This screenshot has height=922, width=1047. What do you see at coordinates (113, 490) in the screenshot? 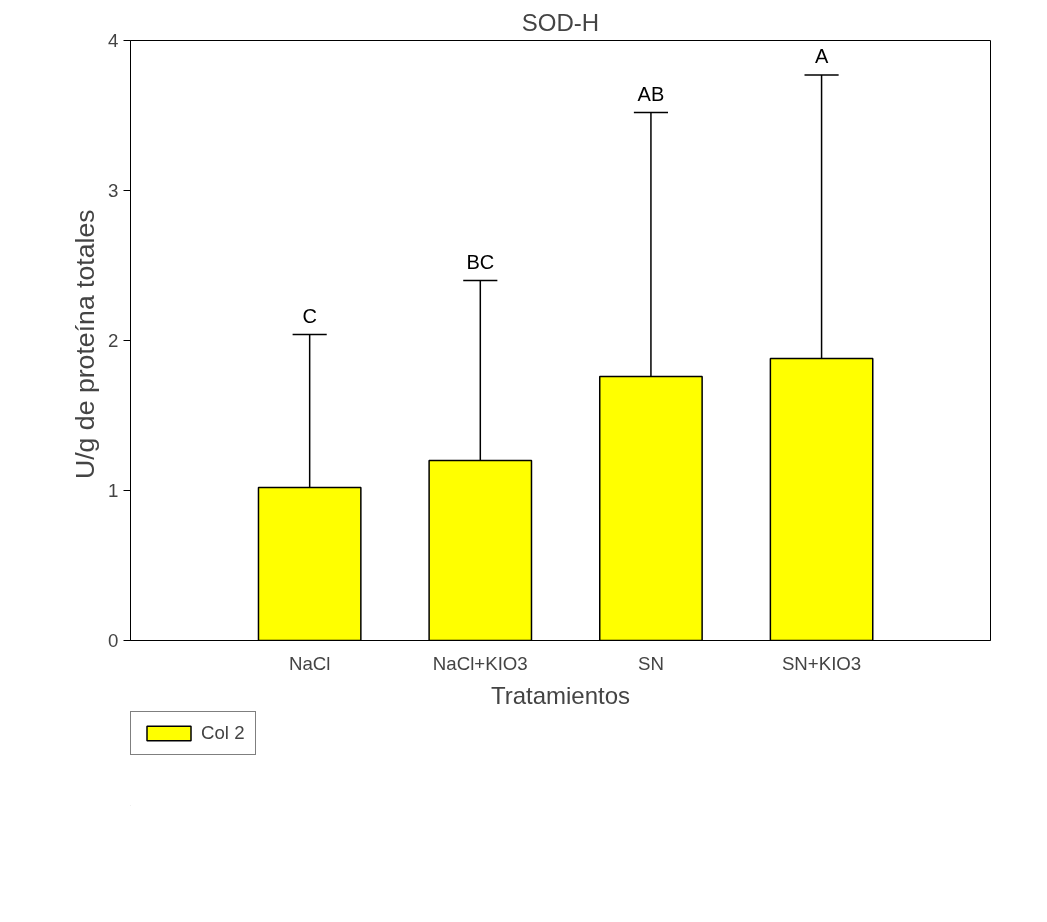
I see `y-tick-label: 1` at bounding box center [113, 490].